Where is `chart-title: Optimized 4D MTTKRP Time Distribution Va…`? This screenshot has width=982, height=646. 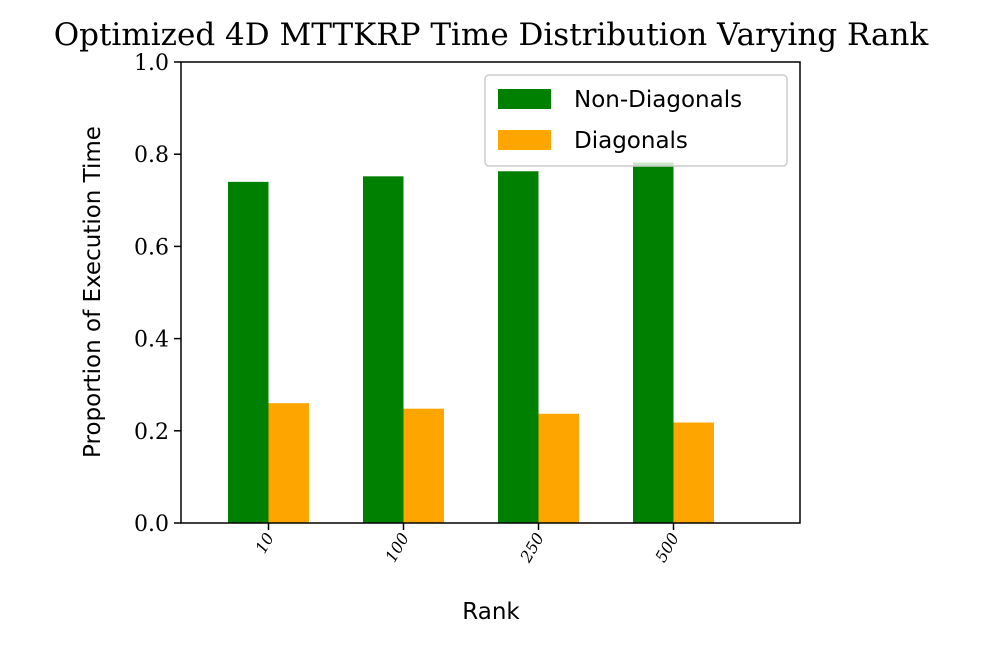 chart-title: Optimized 4D MTTKRP Time Distribution Va… is located at coordinates (491, 35).